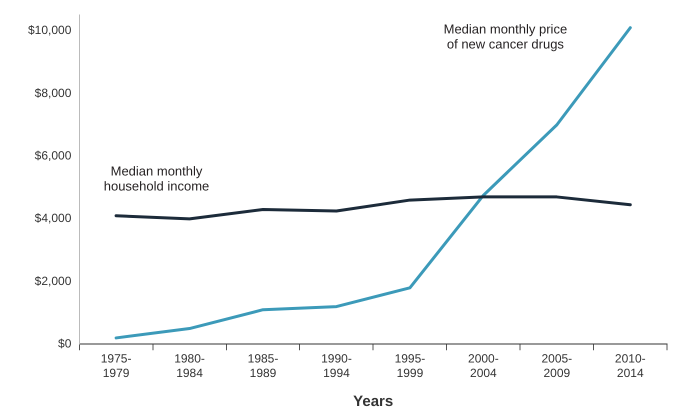 The image size is (677, 419). I want to click on x-tick-label: 2000-2004, so click(483, 366).